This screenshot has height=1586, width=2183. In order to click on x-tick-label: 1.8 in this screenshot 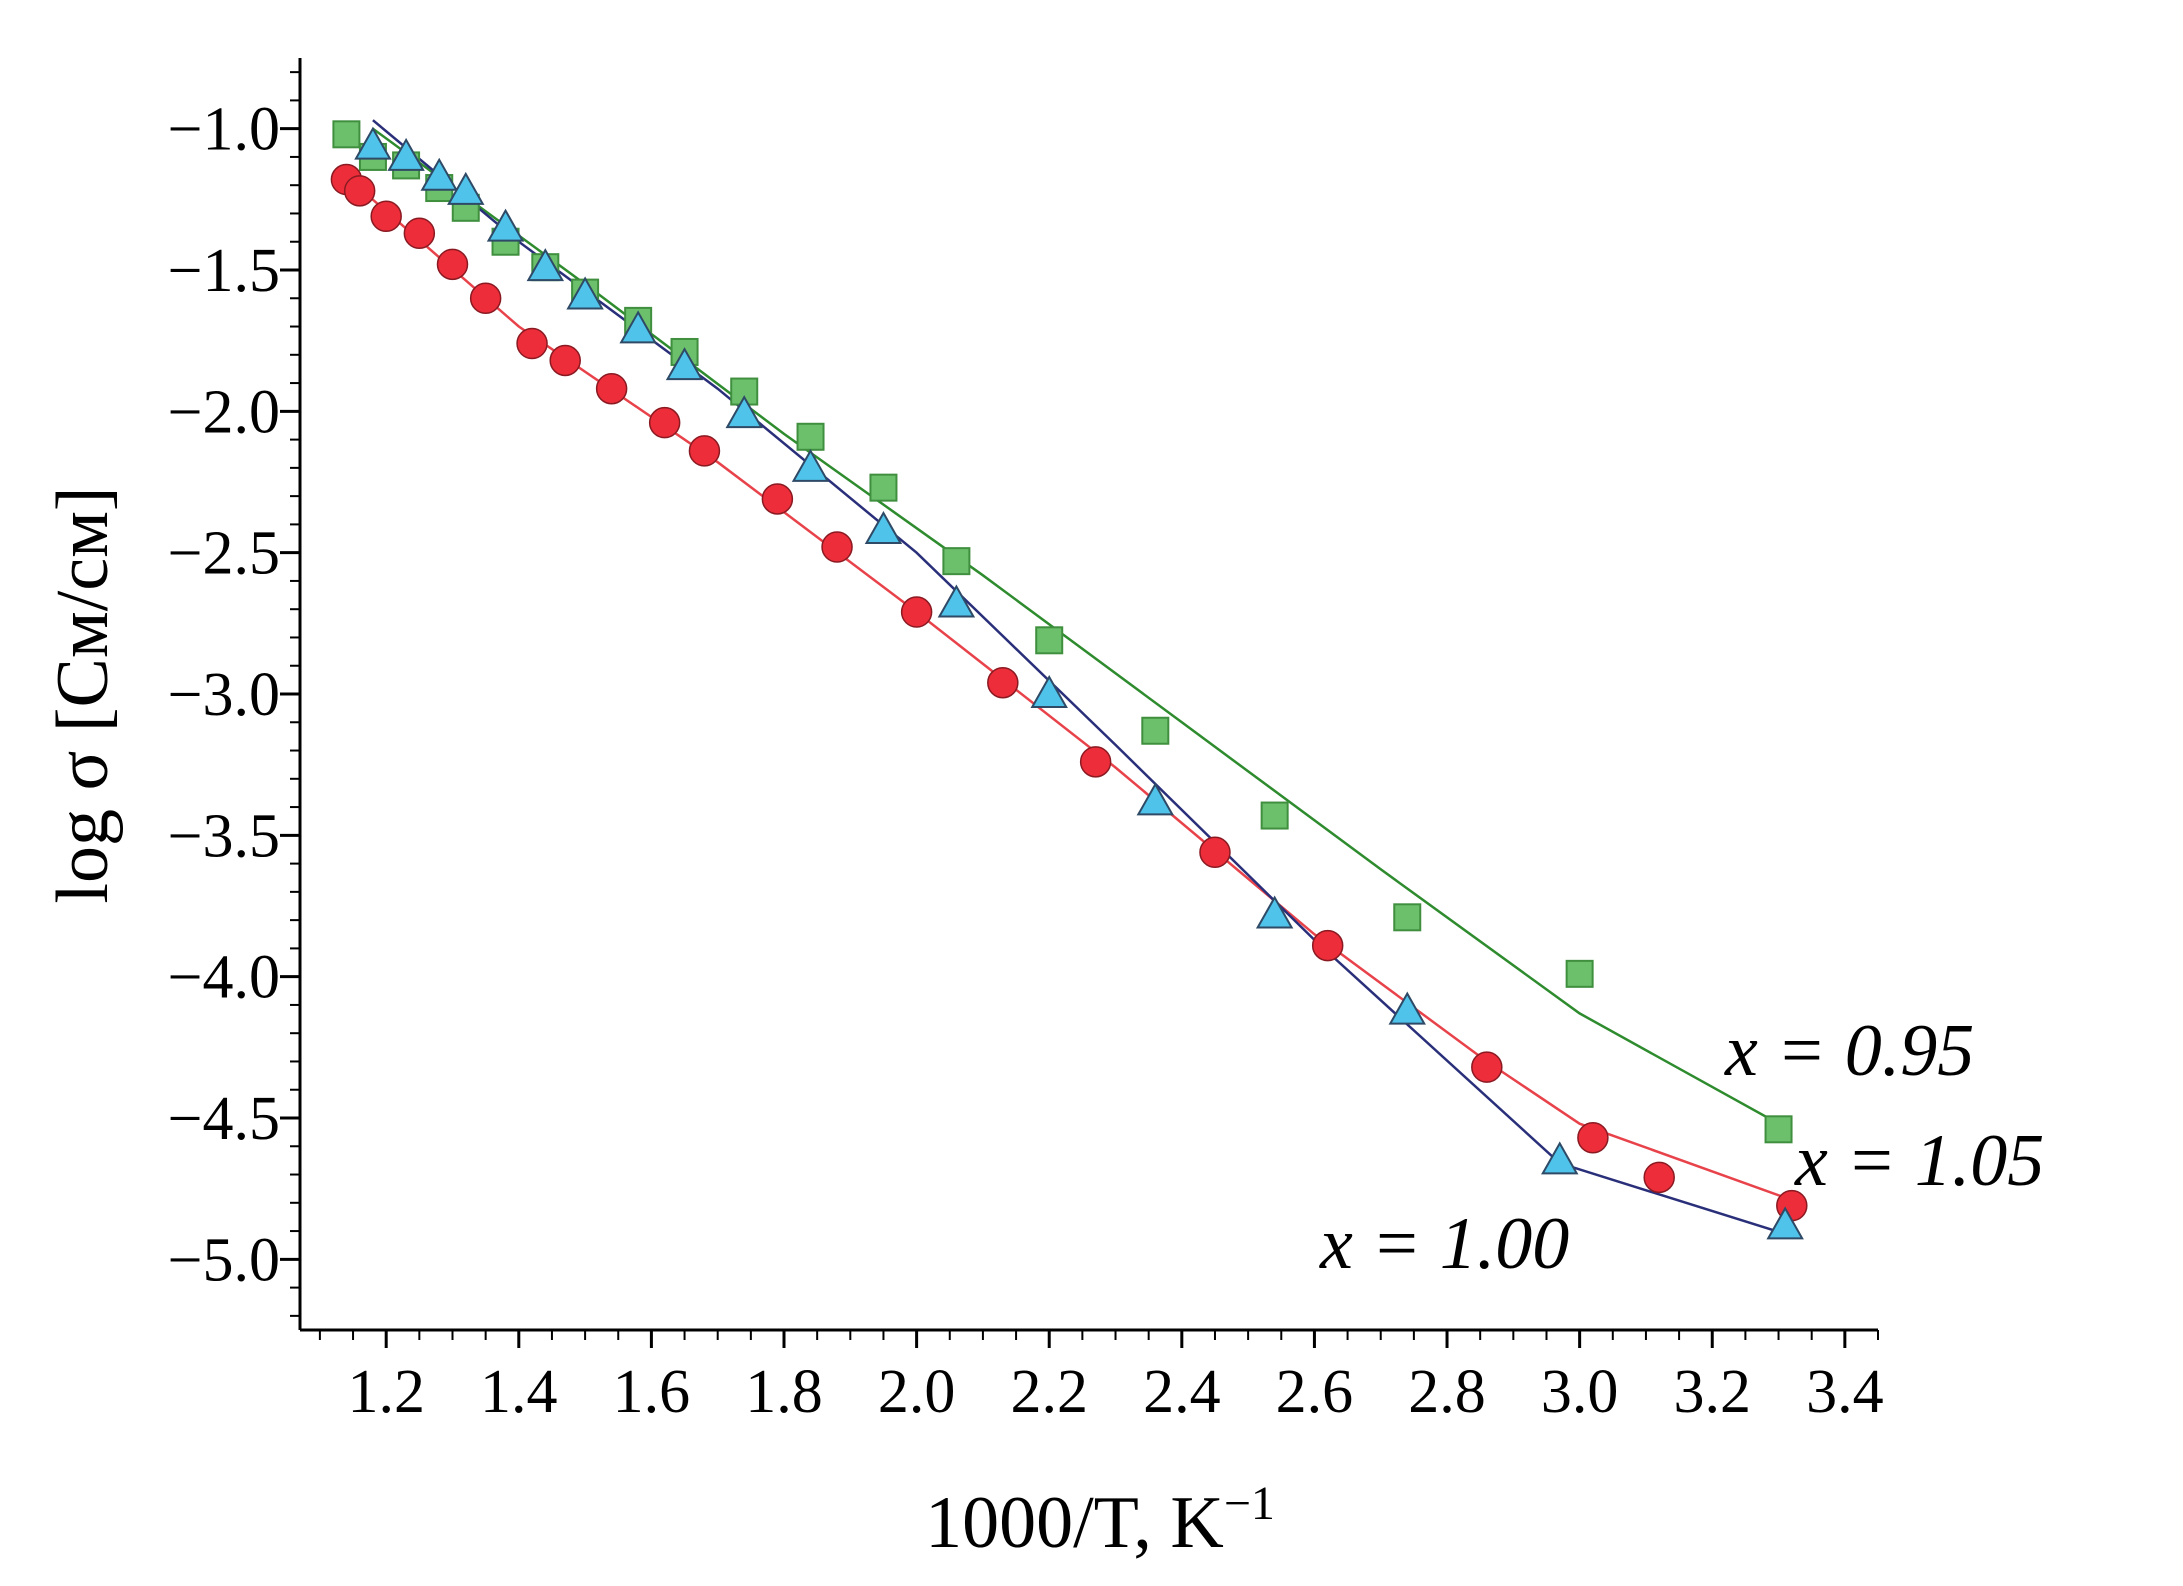, I will do `click(784, 1392)`.